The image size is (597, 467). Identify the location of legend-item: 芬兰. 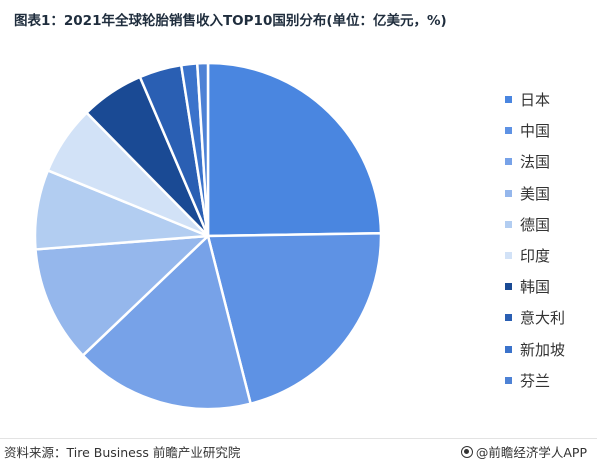
(535, 380).